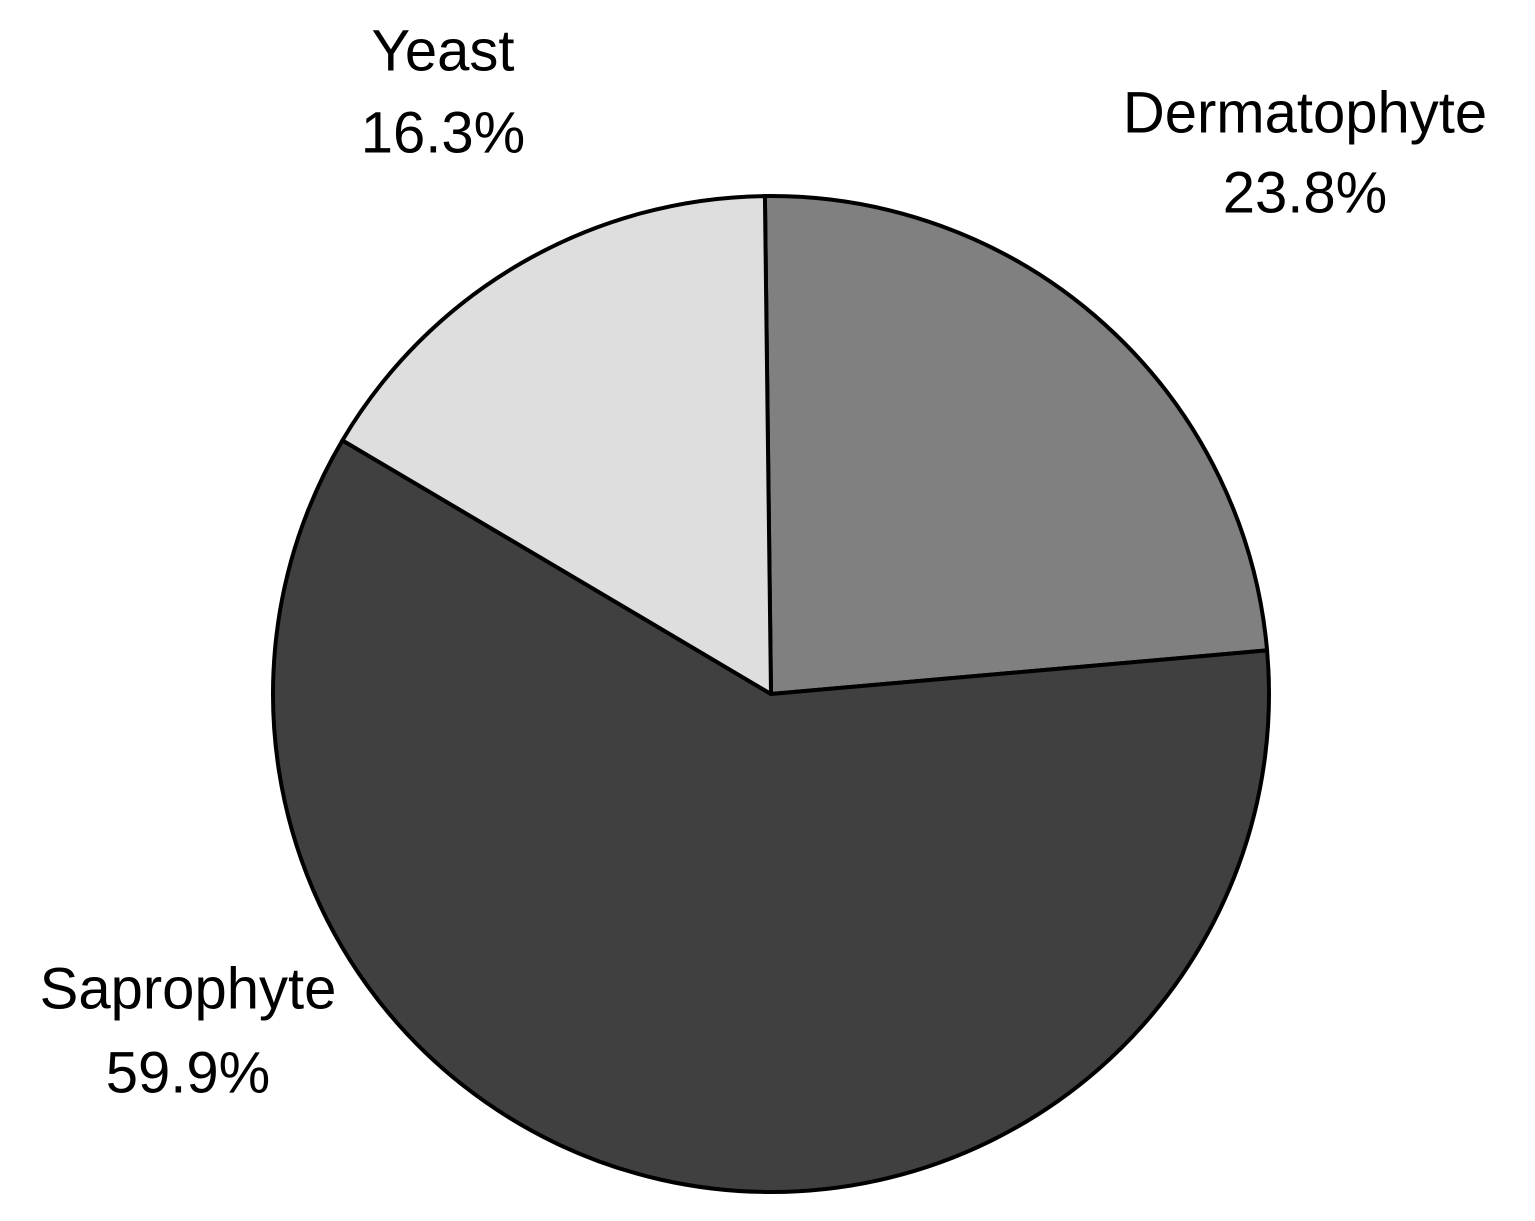 This screenshot has width=1535, height=1221. Describe the element at coordinates (1305, 112) in the screenshot. I see `slice-label: Dermatophyte` at that location.